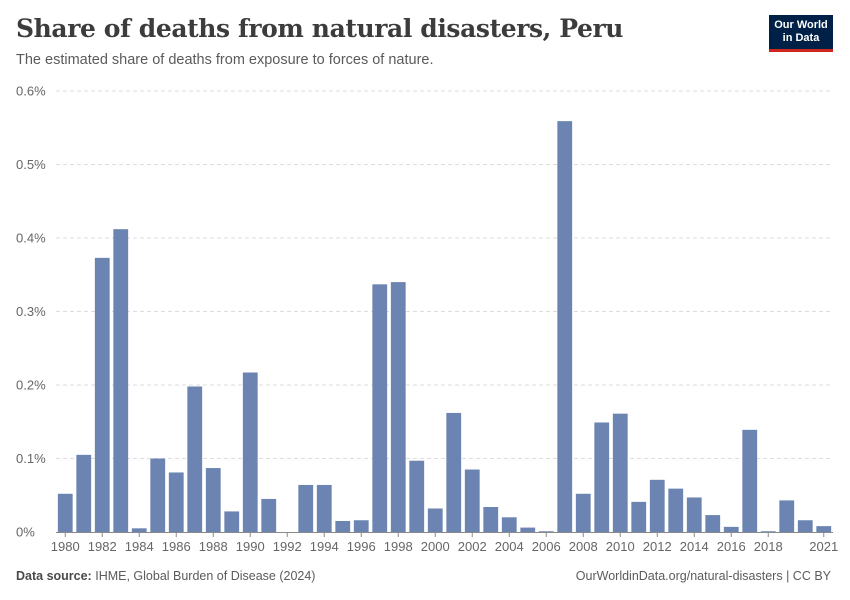  What do you see at coordinates (583, 546) in the screenshot?
I see `x-tick-label: 2008` at bounding box center [583, 546].